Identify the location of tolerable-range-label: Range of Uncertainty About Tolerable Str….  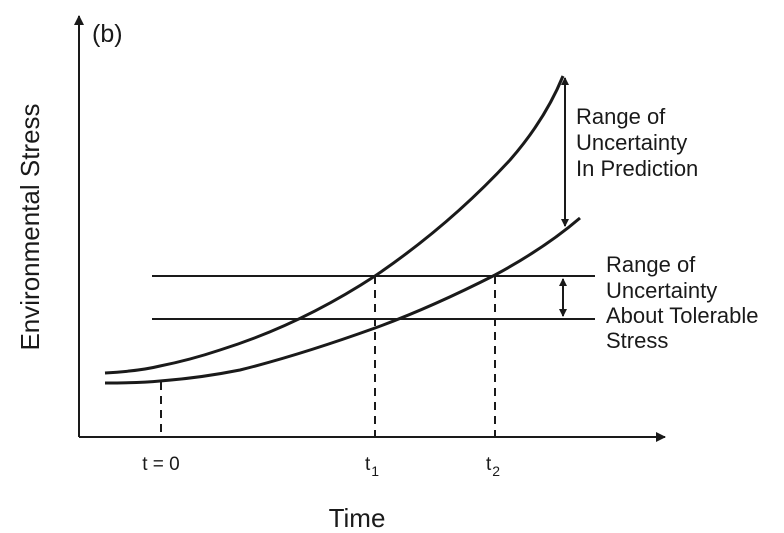
(685, 302).